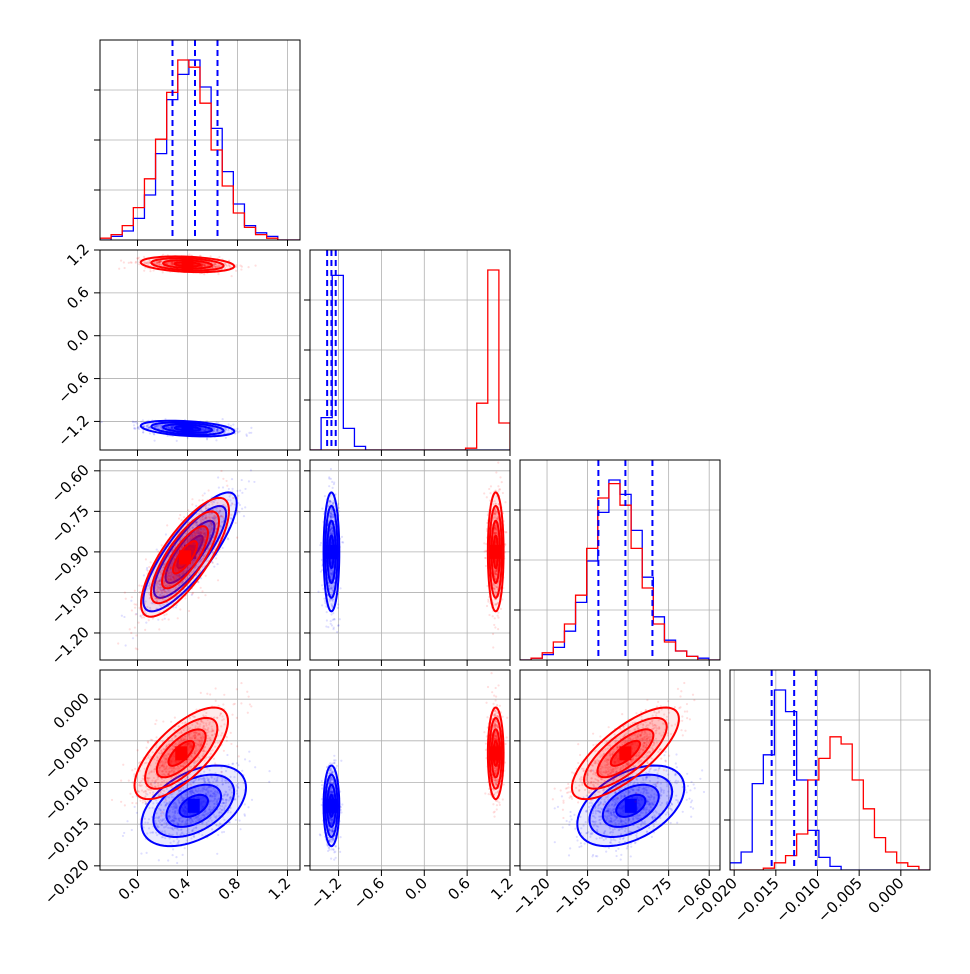  Describe the element at coordinates (188, 264) in the screenshot. I see `density-peak-red` at that location.